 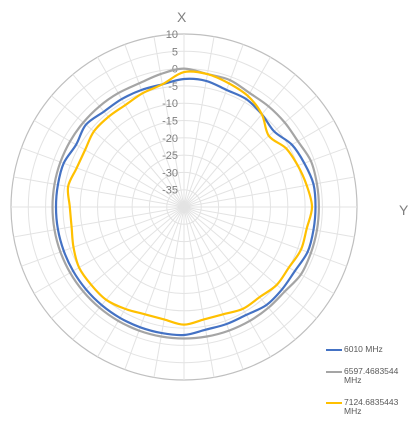 I want to click on legend-item-series-1: 6010 MHz, so click(x=367, y=349).